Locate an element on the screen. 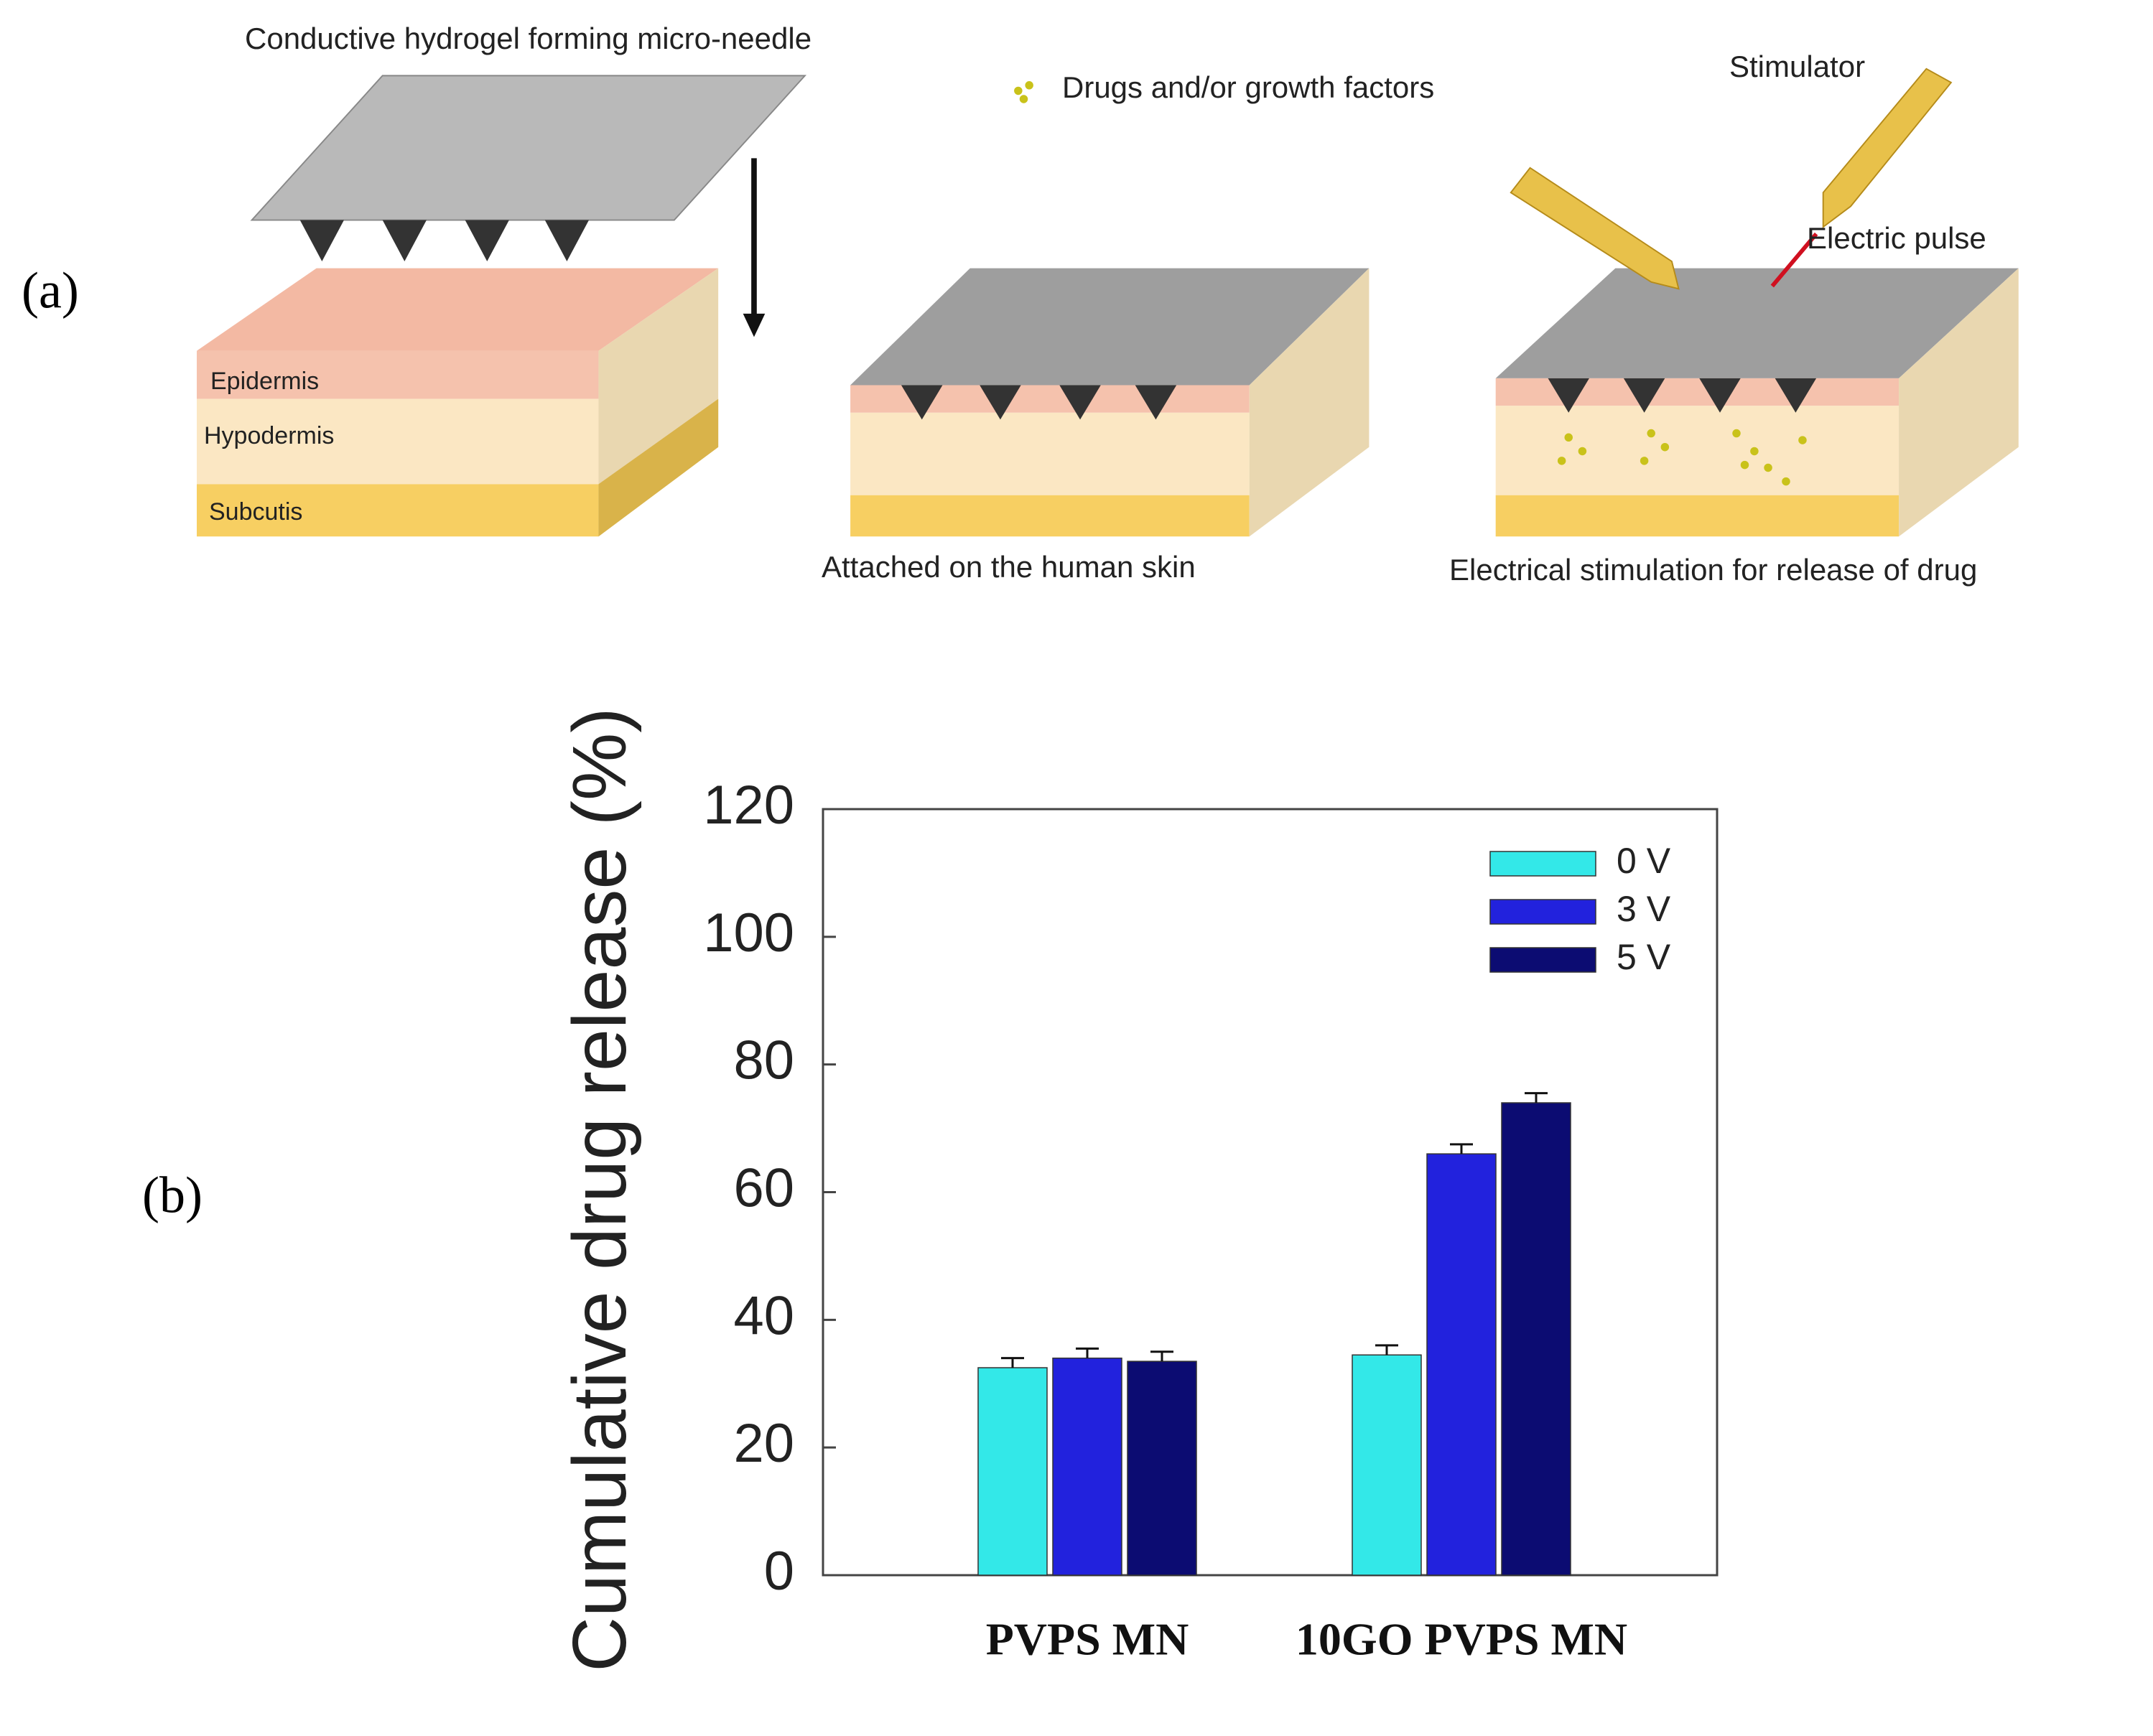 This screenshot has width=2153, height=1736. legend-label: 0 V is located at coordinates (1644, 861).